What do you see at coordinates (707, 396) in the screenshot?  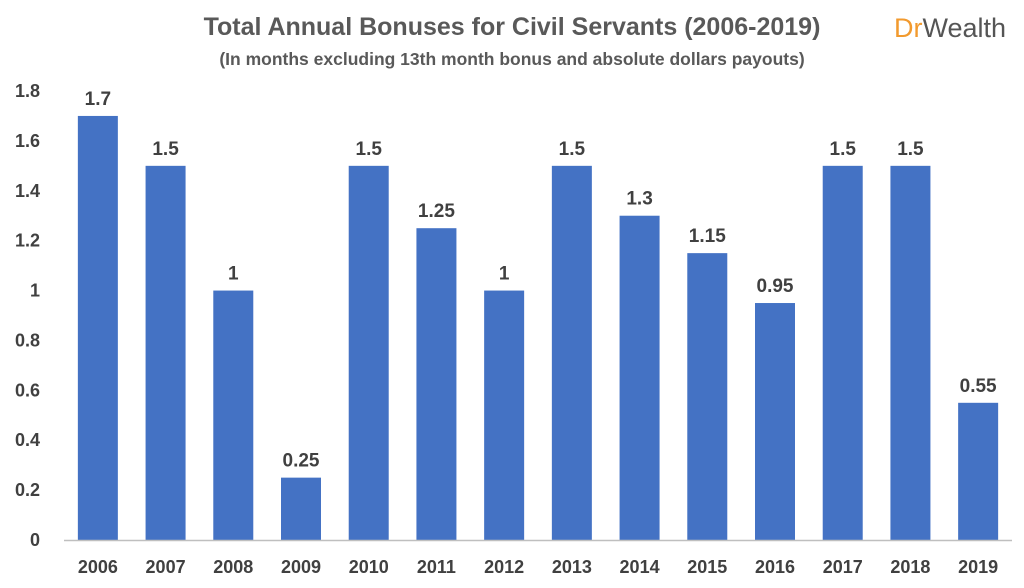 I see `bar-2015` at bounding box center [707, 396].